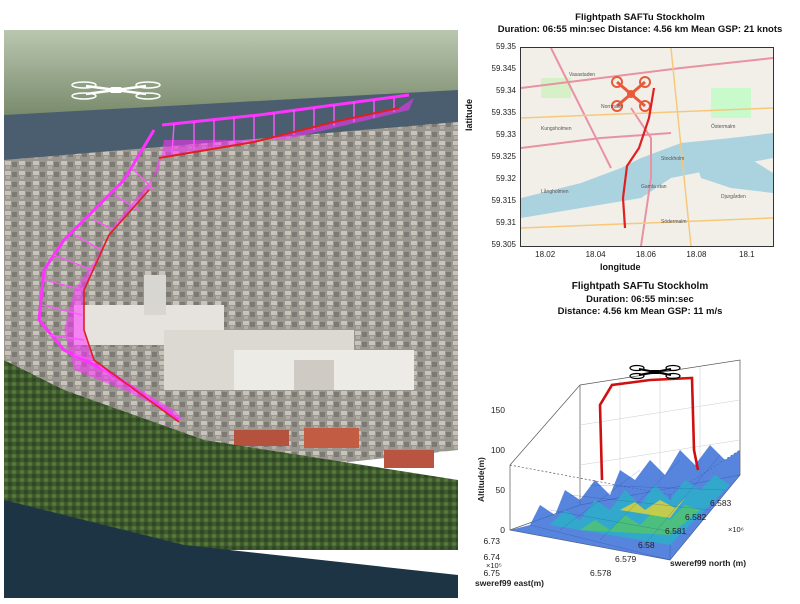 This screenshot has width=800, height=604. Describe the element at coordinates (640, 299) in the screenshot. I see `plot3d-duration: Duration: 06:55 min:sec` at that location.